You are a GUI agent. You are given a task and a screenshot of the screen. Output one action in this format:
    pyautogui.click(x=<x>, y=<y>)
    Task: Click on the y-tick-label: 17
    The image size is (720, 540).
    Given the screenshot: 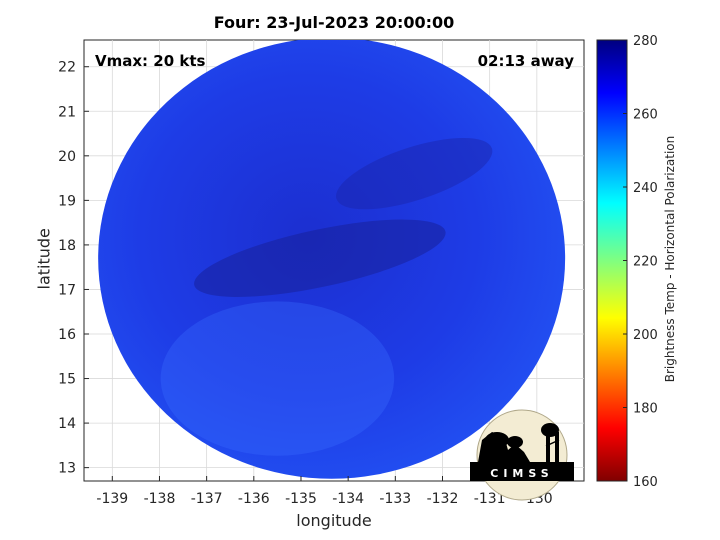 What is the action you would take?
    pyautogui.click(x=67, y=290)
    